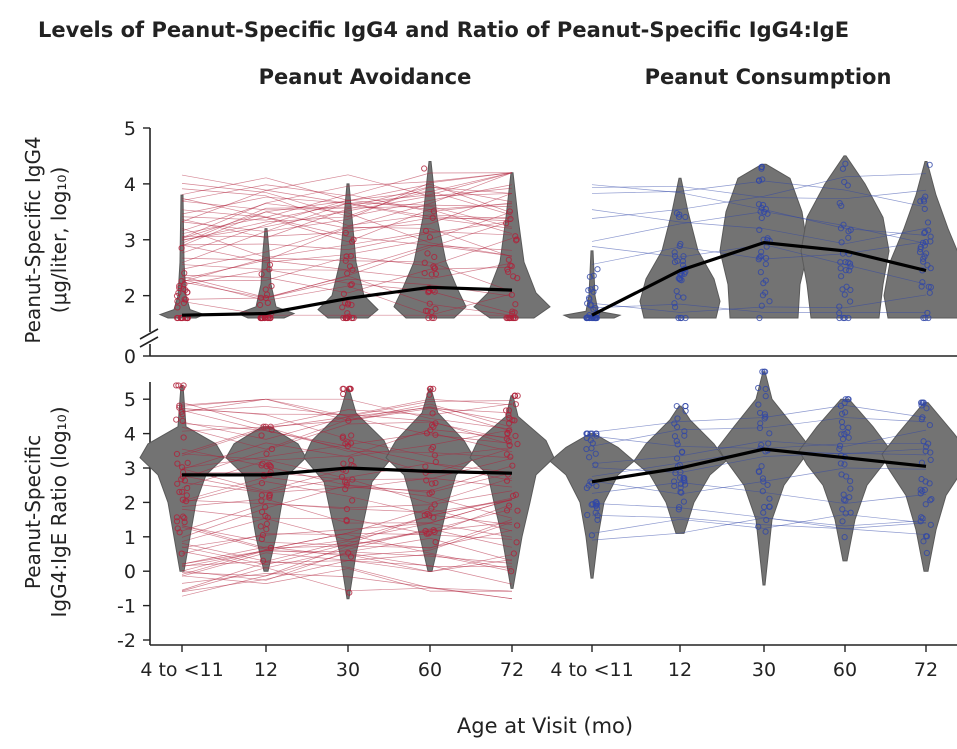  Describe the element at coordinates (149, 342) in the screenshot. I see `axis-break-mark` at that location.